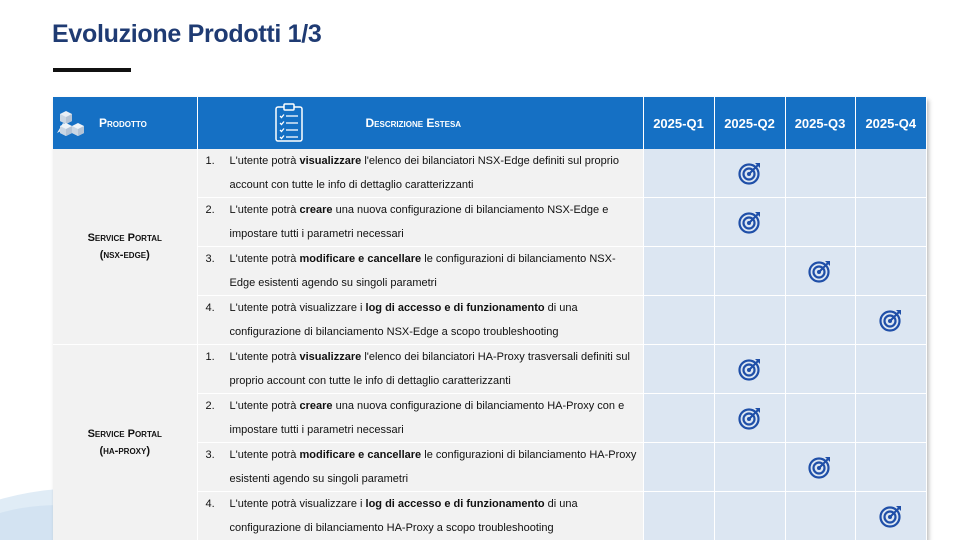 The image size is (960, 540). I want to click on product-variant: (nsx-edge), so click(124, 254).